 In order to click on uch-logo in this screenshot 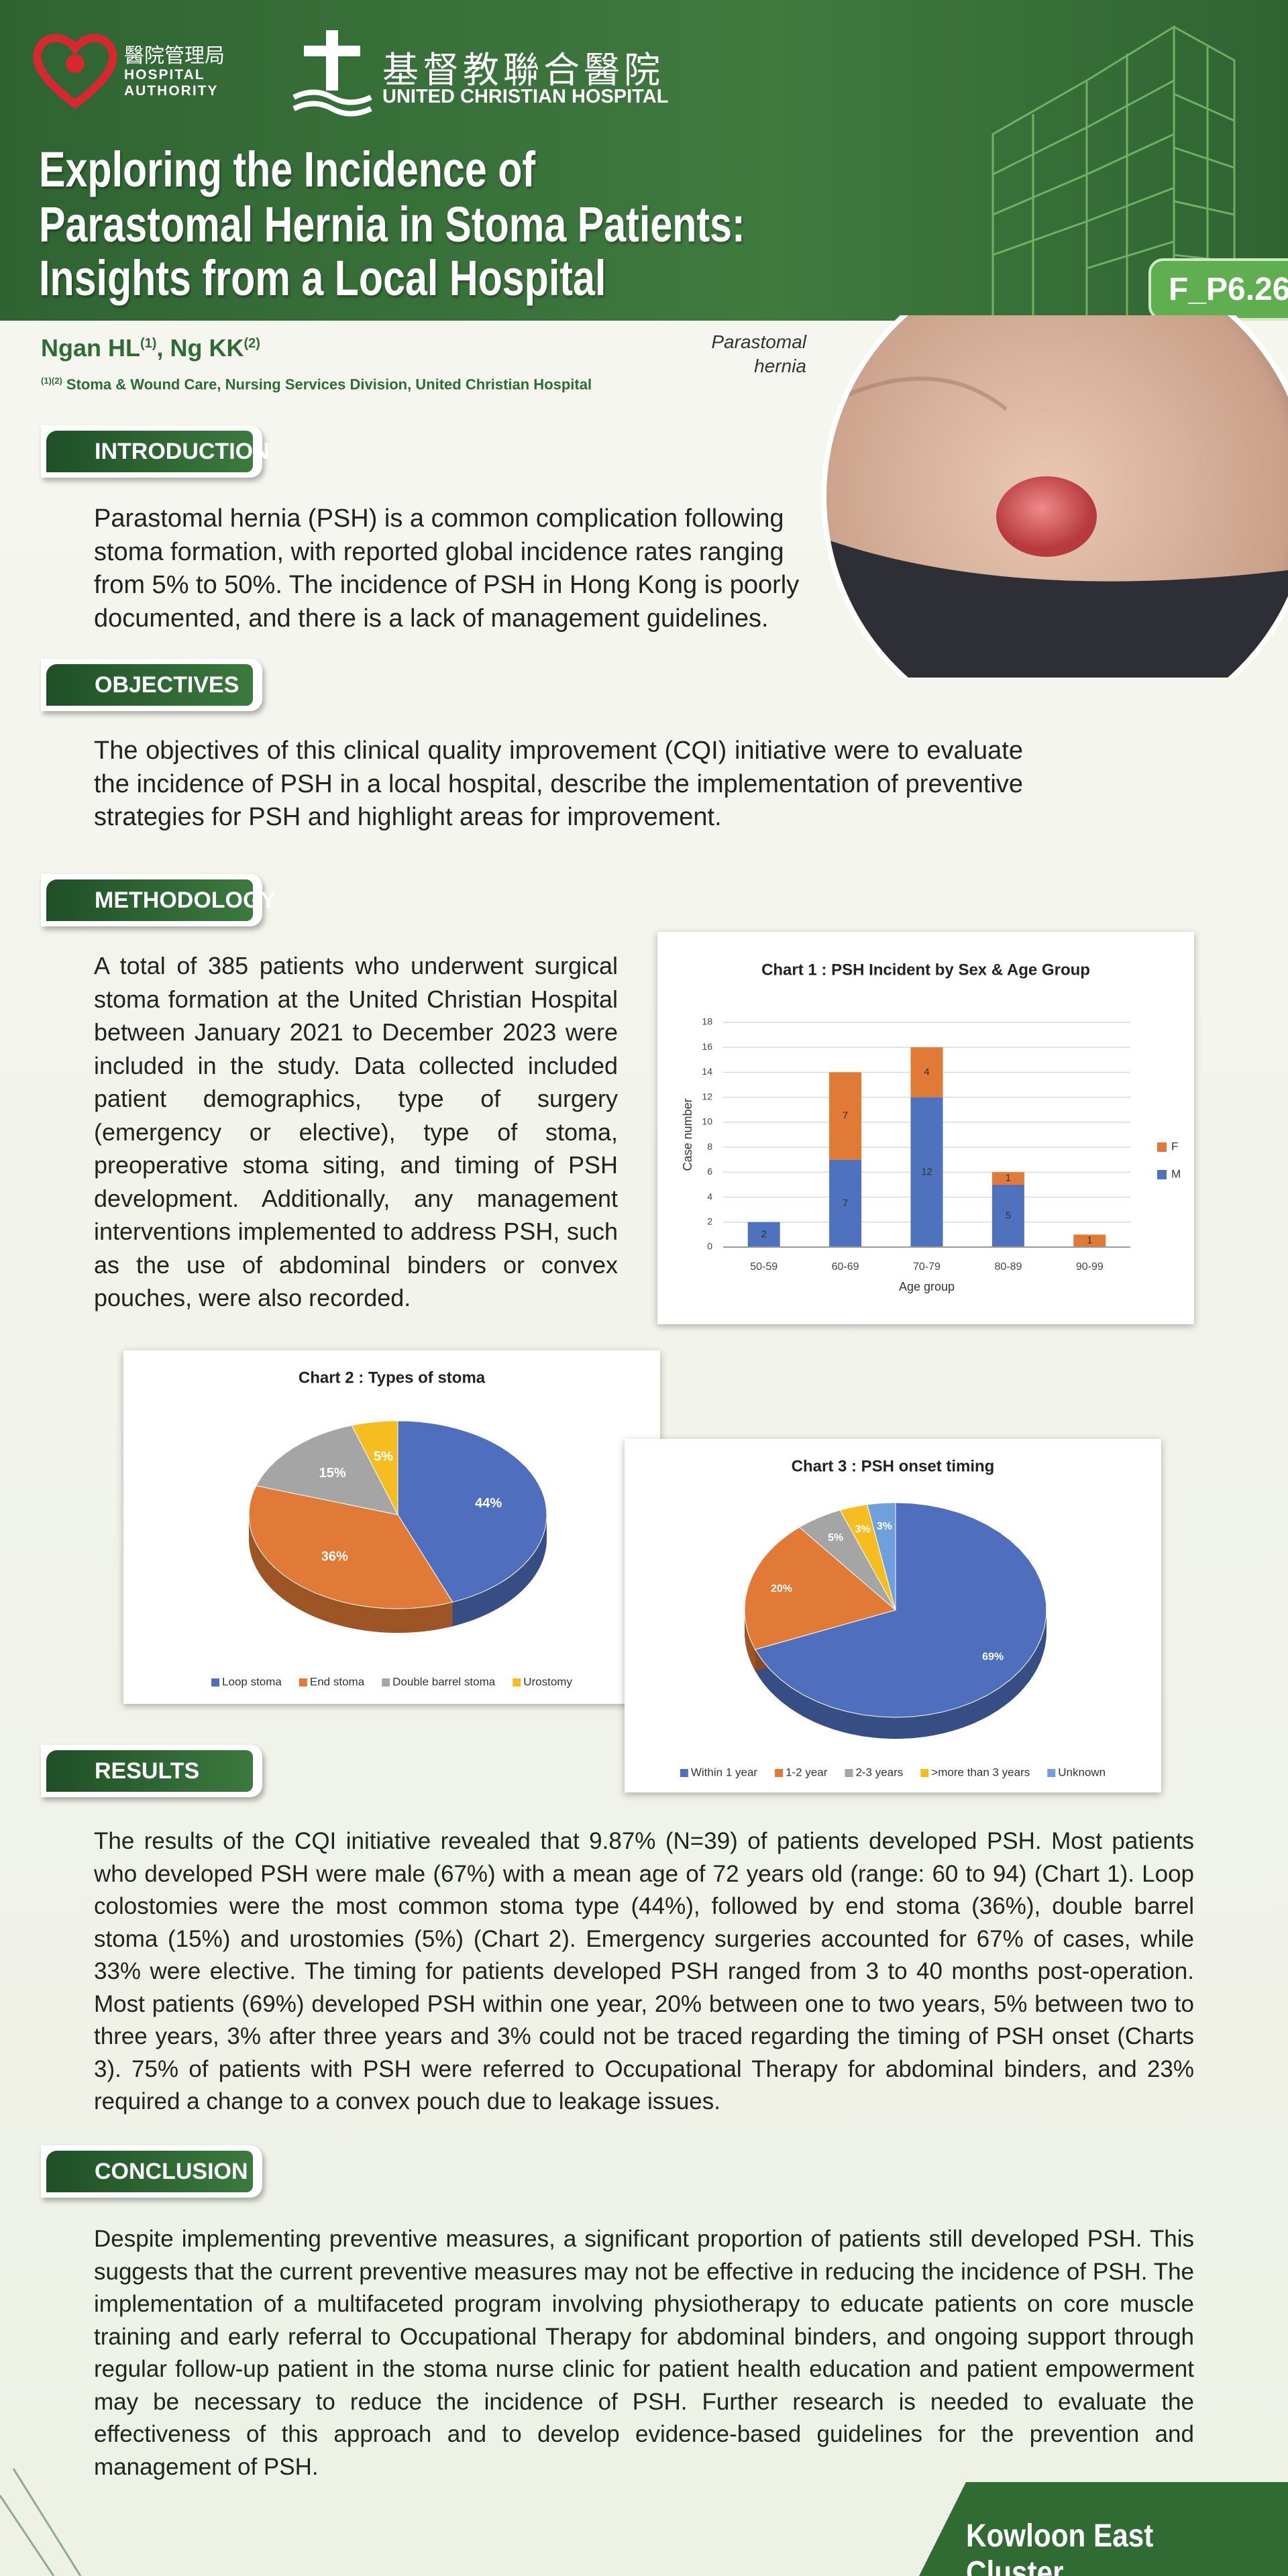, I will do `click(332, 73)`.